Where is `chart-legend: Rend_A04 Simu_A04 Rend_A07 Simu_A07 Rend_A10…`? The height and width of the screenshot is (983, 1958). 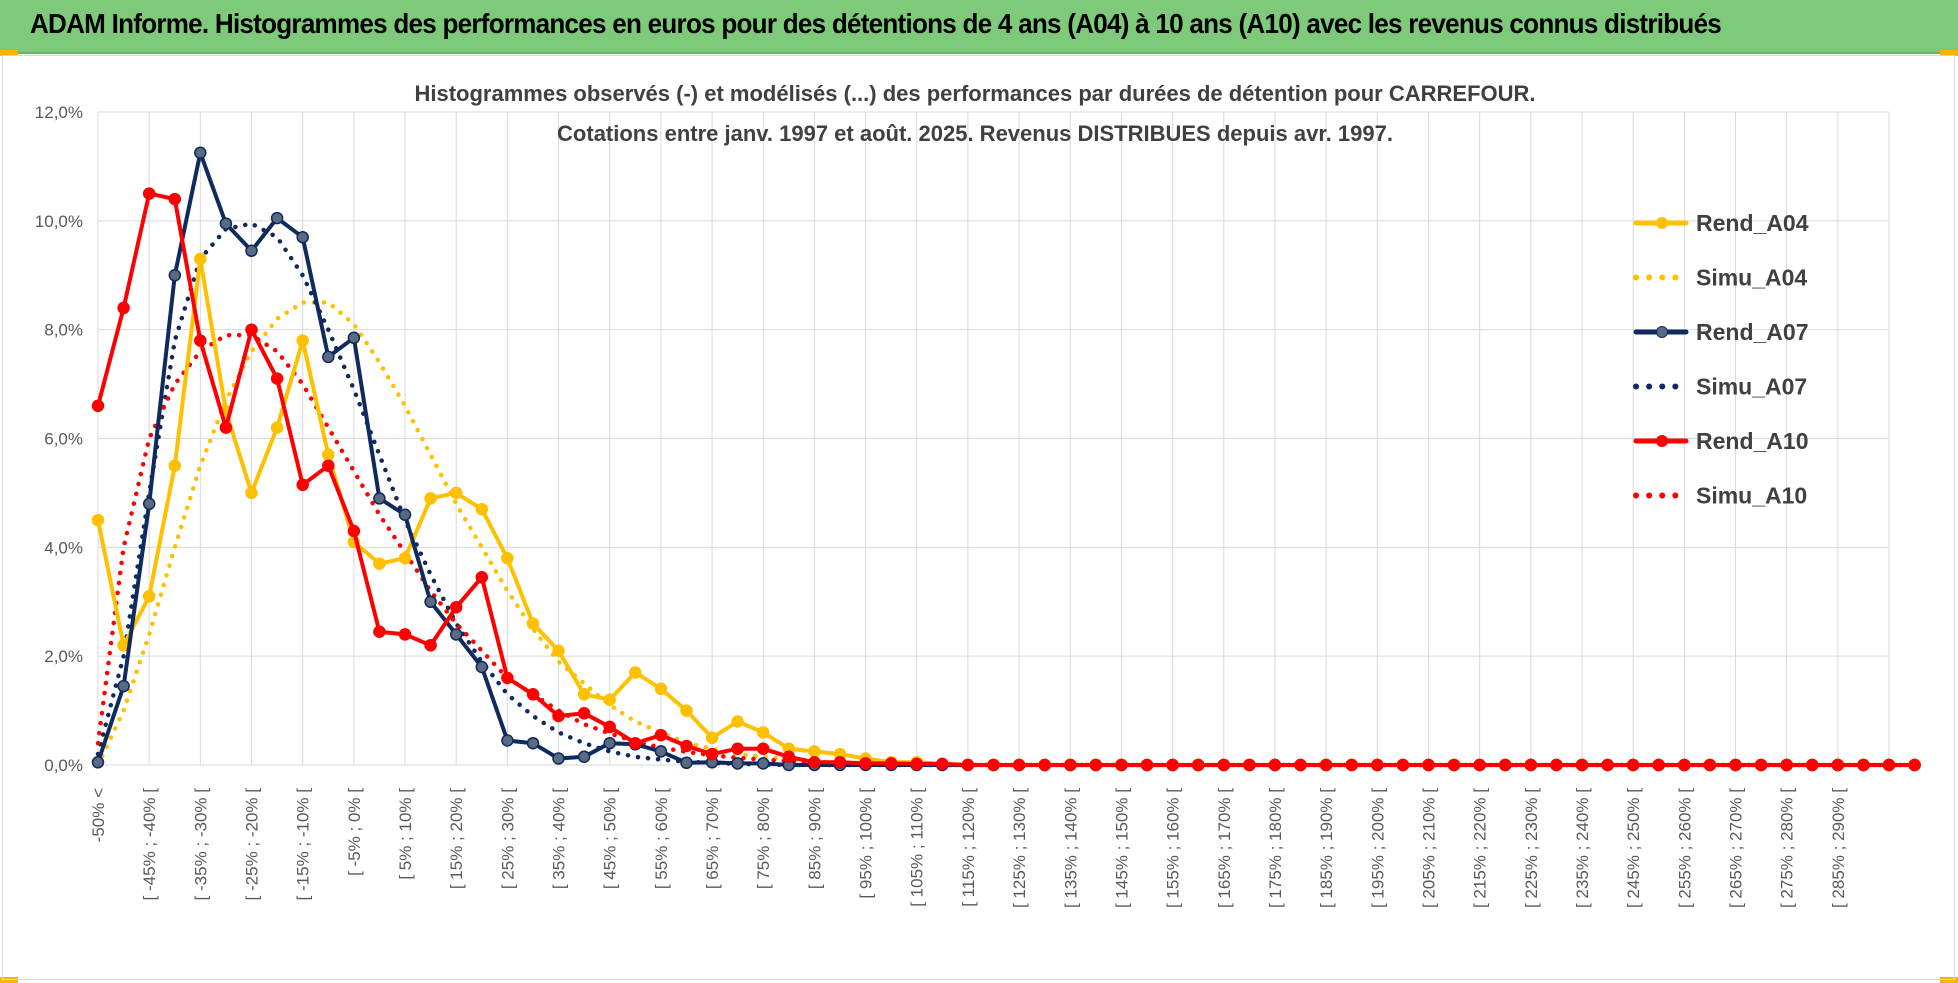
chart-legend: Rend_A04 Simu_A04 Rend_A07 Simu_A07 Rend_A10… is located at coordinates (1721, 359).